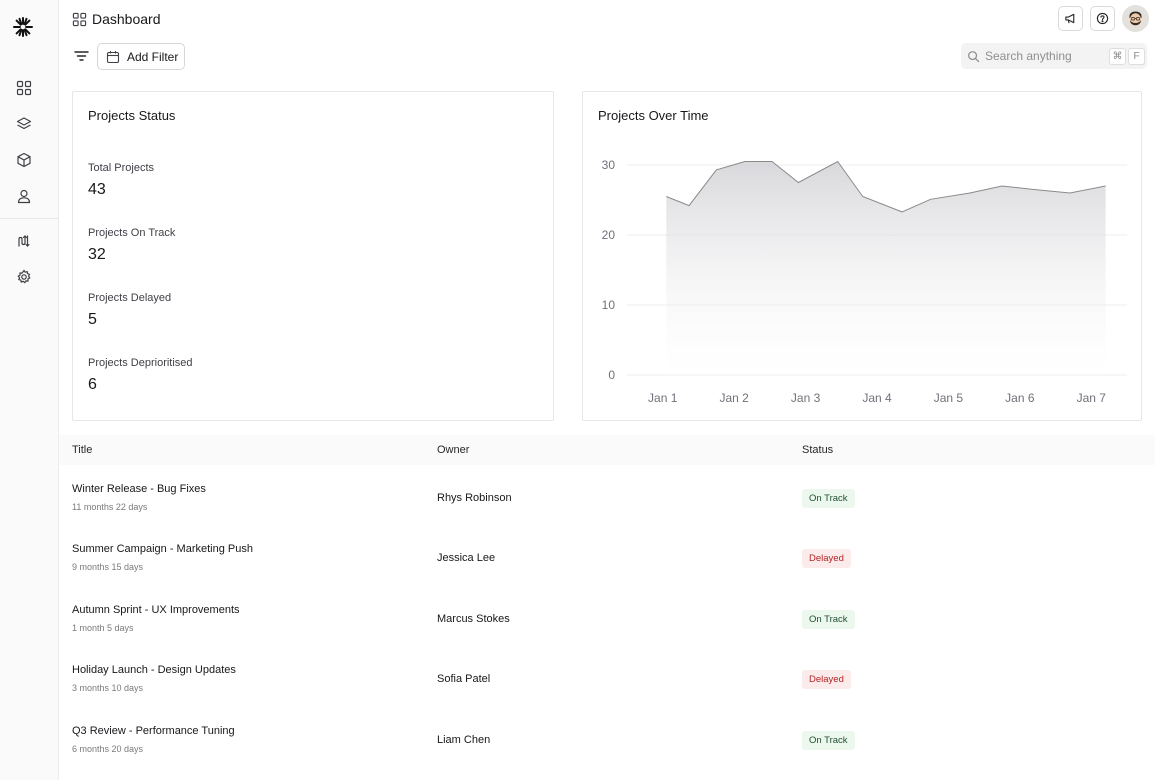  What do you see at coordinates (806, 398) in the screenshot?
I see `x-tick-label: Jan 3` at bounding box center [806, 398].